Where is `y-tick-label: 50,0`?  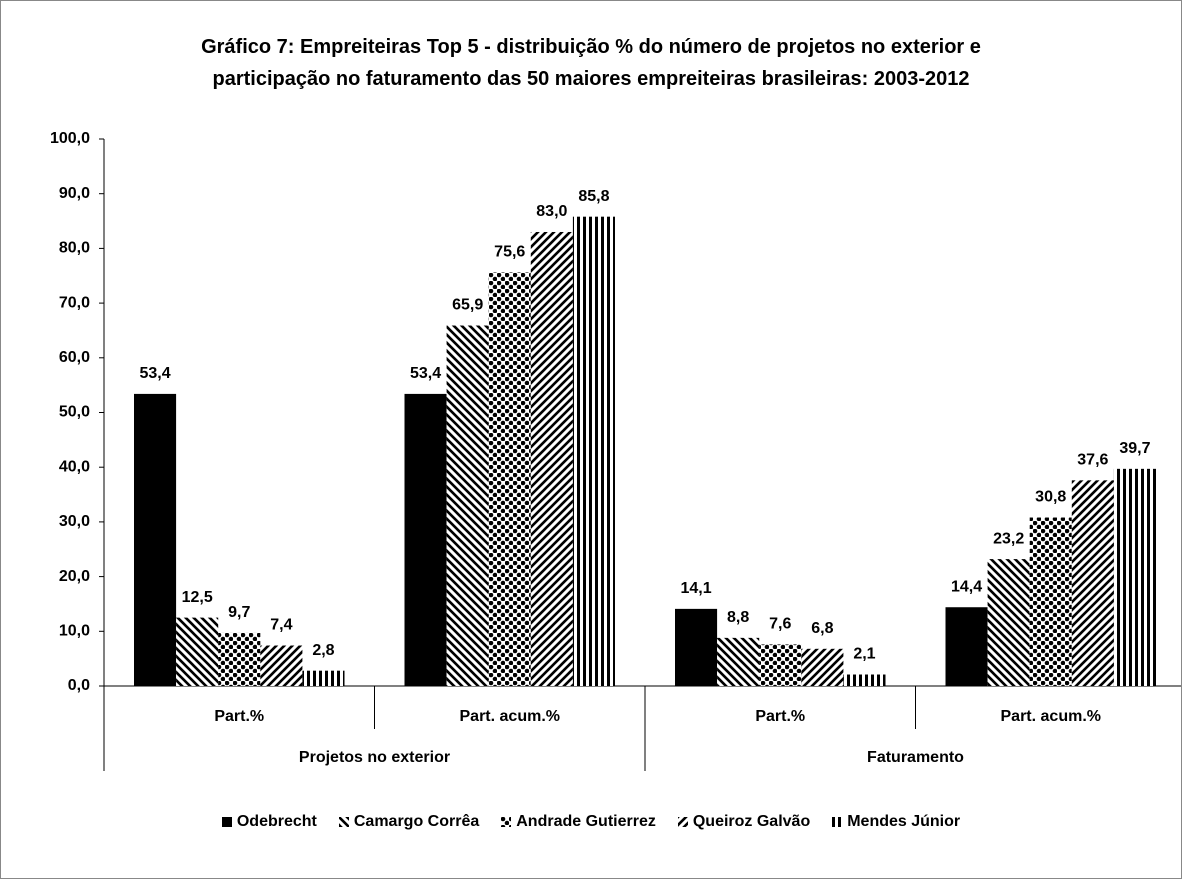
y-tick-label: 50,0 is located at coordinates (74, 412).